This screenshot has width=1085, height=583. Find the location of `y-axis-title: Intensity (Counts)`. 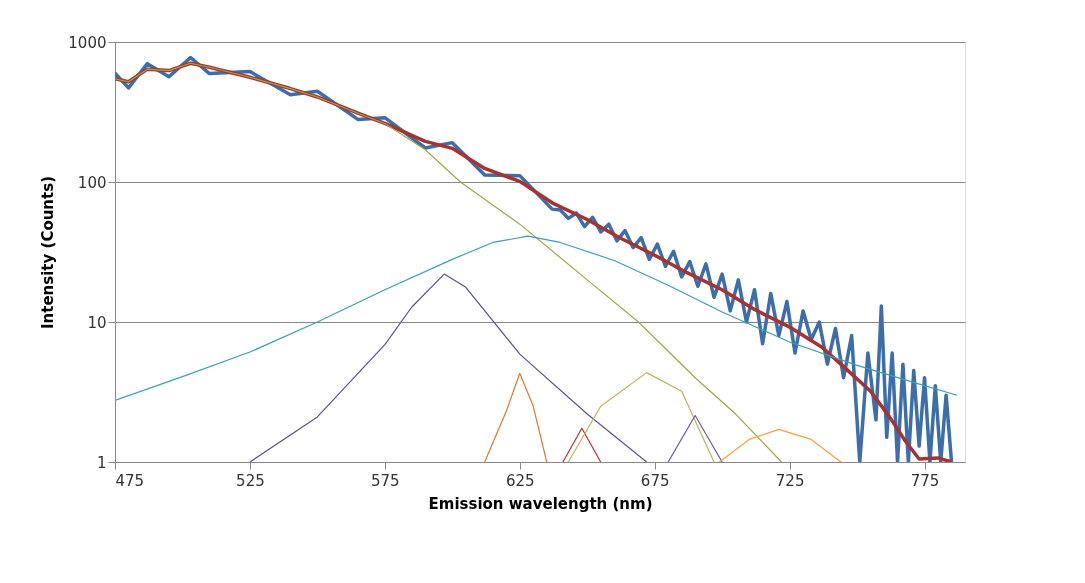

y-axis-title: Intensity (Counts) is located at coordinates (48, 252).